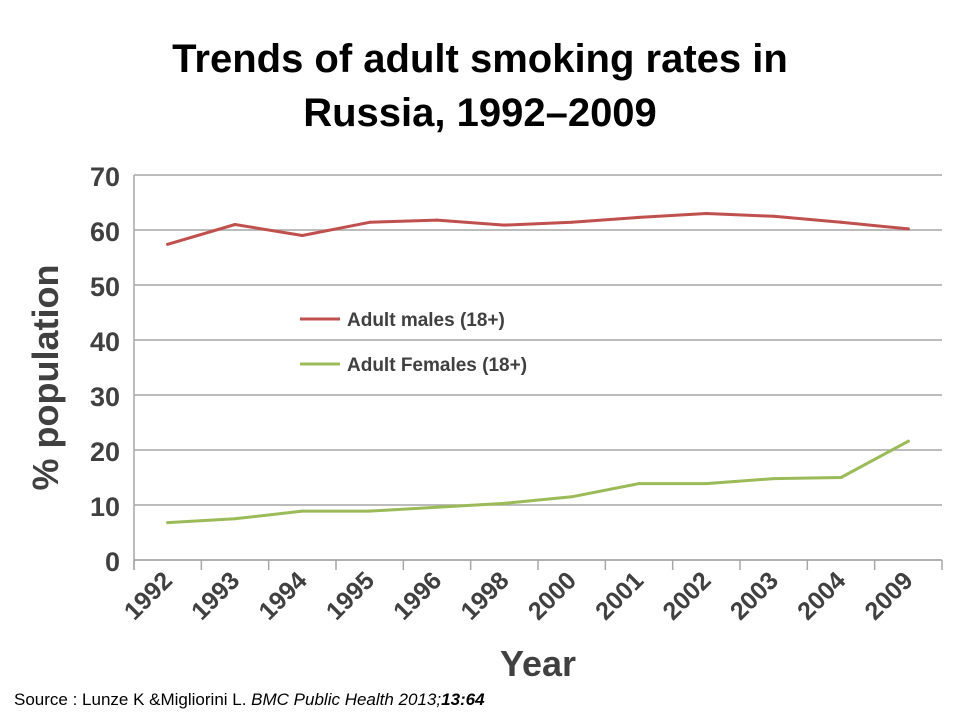 This screenshot has width=960, height=720. Describe the element at coordinates (754, 595) in the screenshot. I see `x-tick-label: 2003` at that location.